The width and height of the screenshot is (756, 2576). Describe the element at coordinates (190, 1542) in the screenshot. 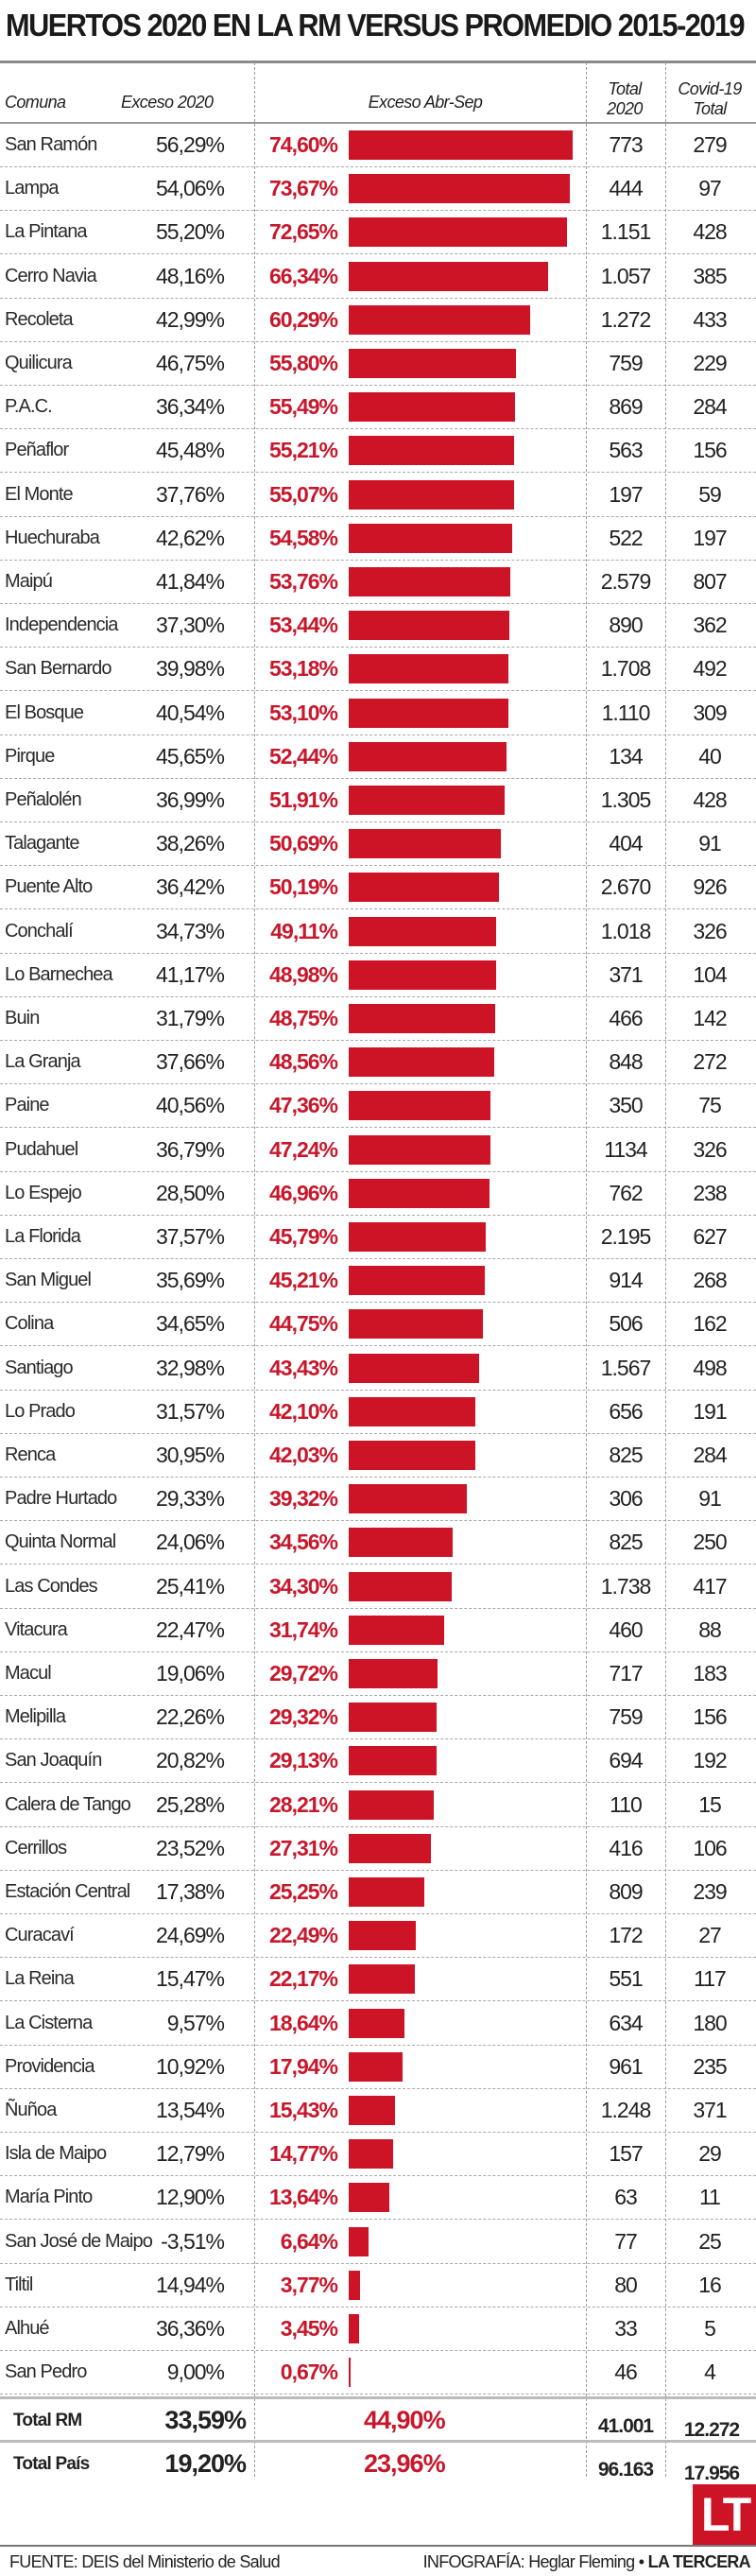

I see `exceso-2020-value: 24,06%` at that location.